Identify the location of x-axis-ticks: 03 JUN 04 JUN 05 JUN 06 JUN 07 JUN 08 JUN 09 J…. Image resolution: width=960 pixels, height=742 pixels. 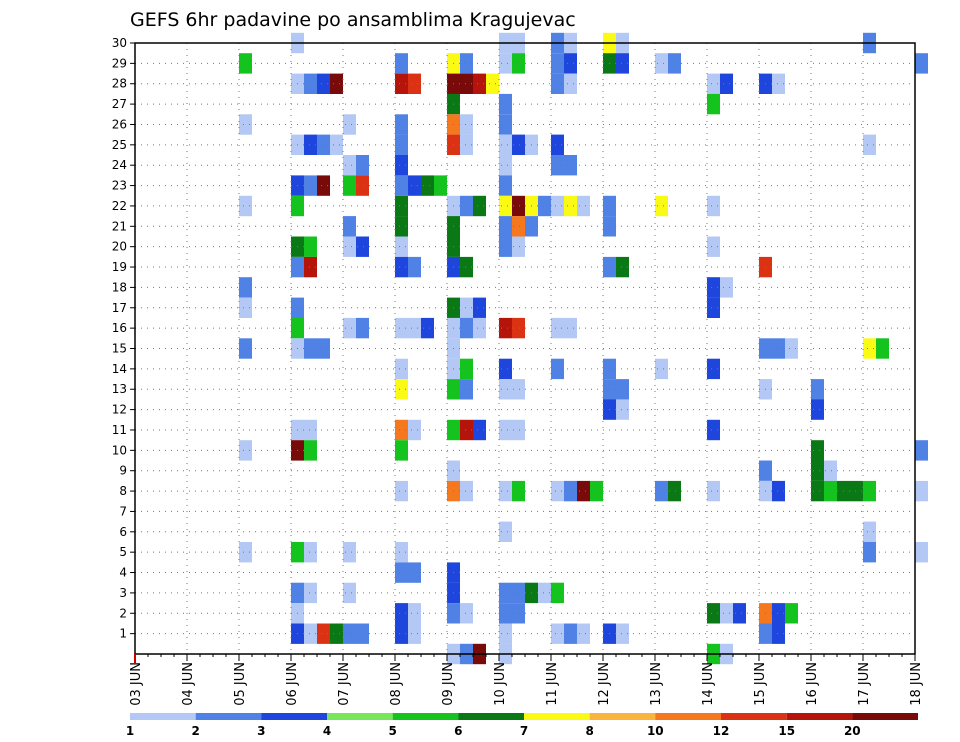
(526, 680).